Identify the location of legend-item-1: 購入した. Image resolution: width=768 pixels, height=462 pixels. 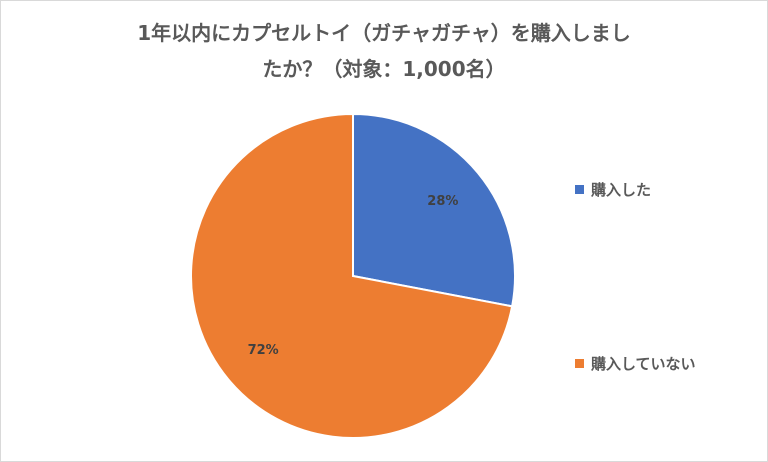
(613, 189).